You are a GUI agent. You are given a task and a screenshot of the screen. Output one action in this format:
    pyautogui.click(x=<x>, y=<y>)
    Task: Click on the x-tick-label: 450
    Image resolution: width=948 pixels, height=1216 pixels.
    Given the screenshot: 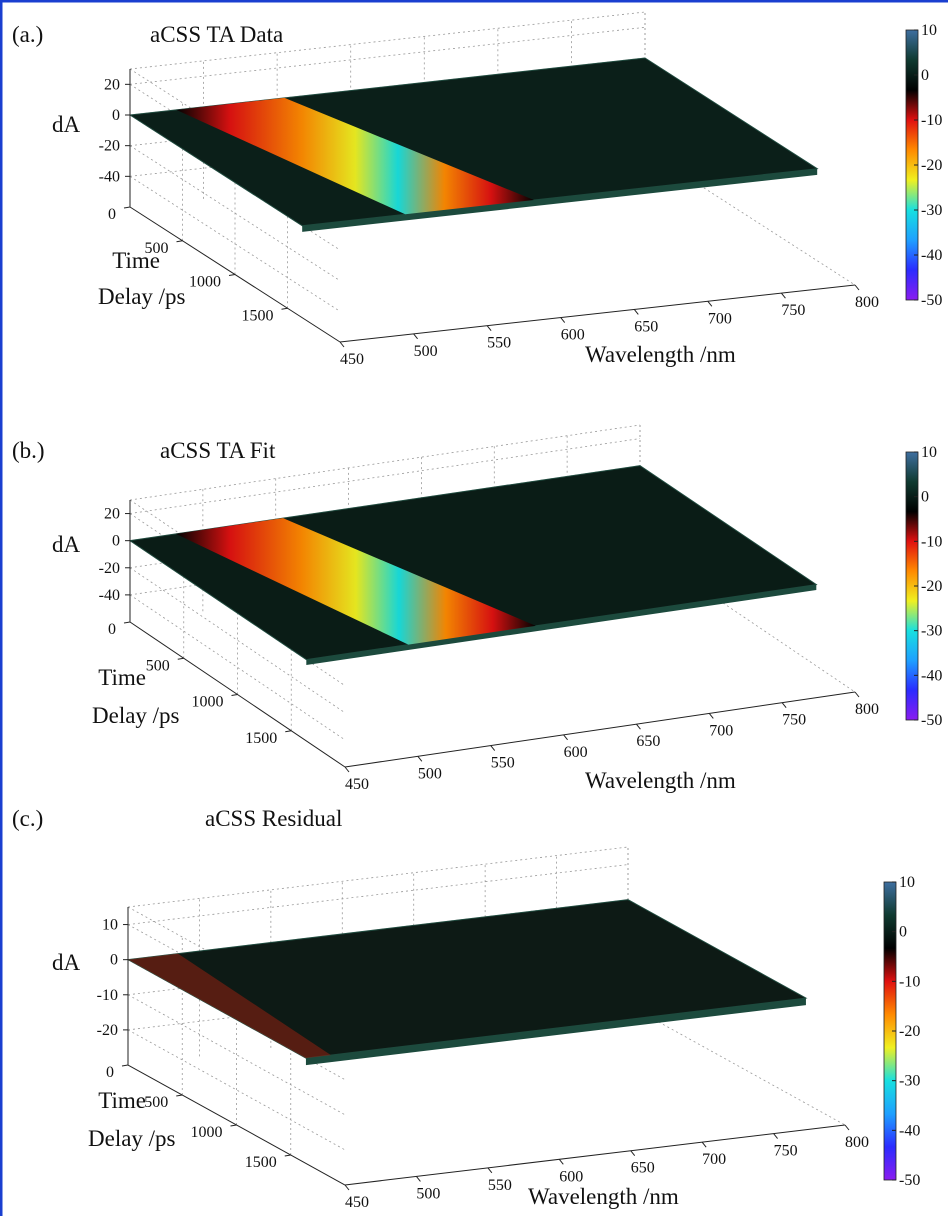 What is the action you would take?
    pyautogui.click(x=352, y=359)
    